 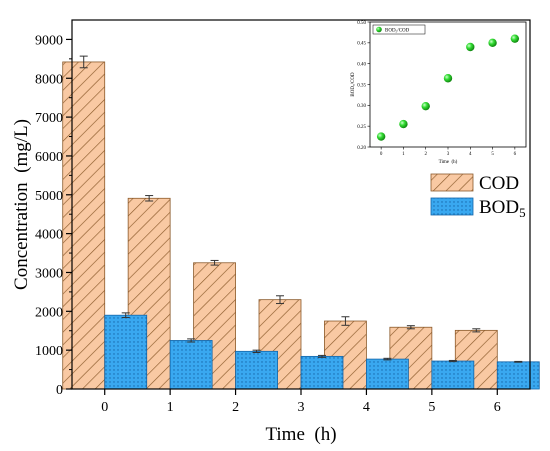 I want to click on legend-label: COD, so click(x=499, y=183).